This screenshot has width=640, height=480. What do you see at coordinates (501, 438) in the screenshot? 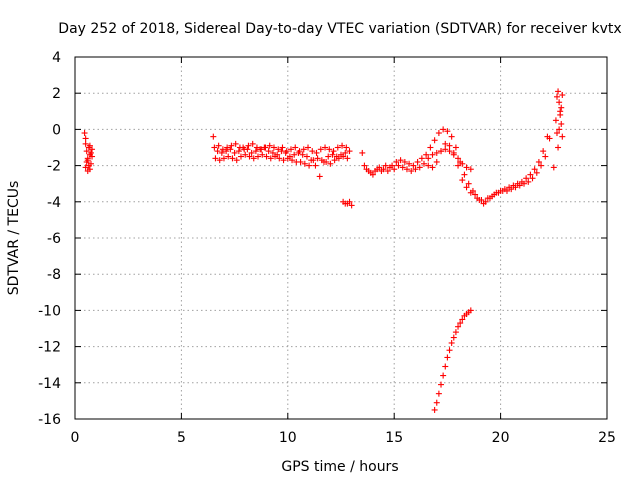
I see `x-tick-label: 20` at bounding box center [501, 438].